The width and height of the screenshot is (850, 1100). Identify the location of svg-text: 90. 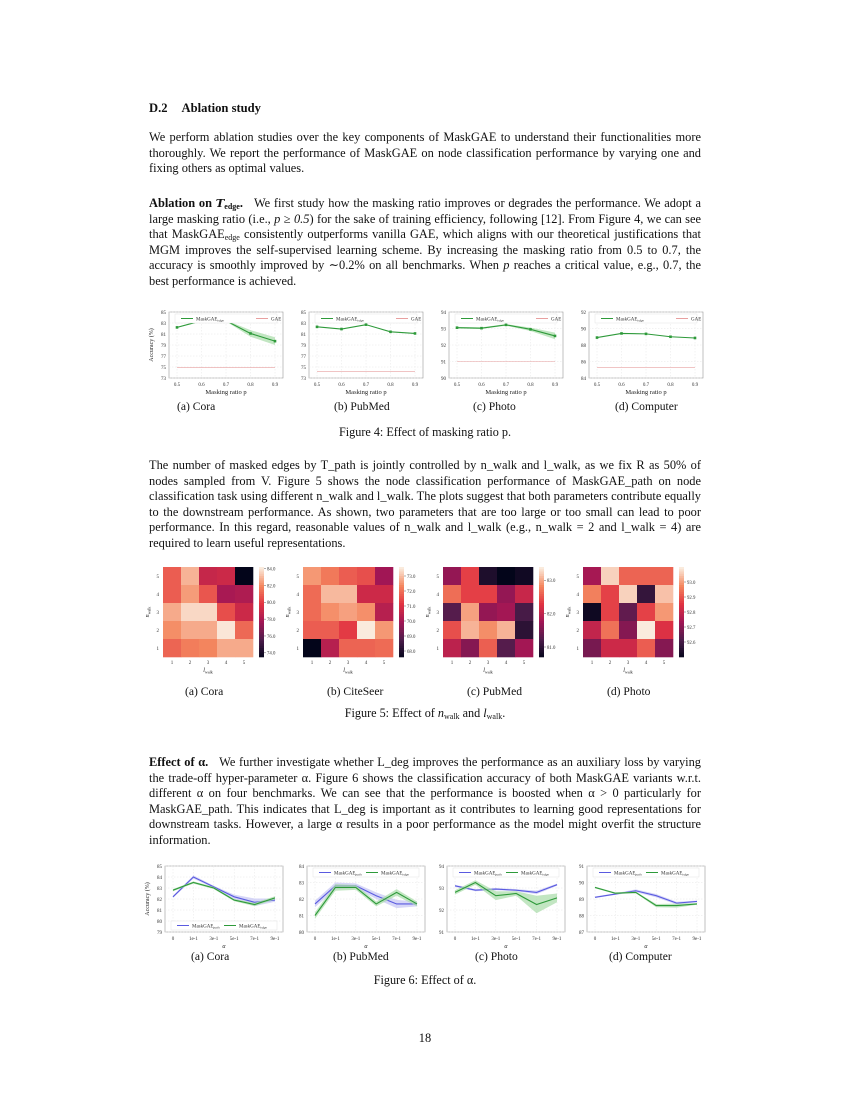
(444, 379).